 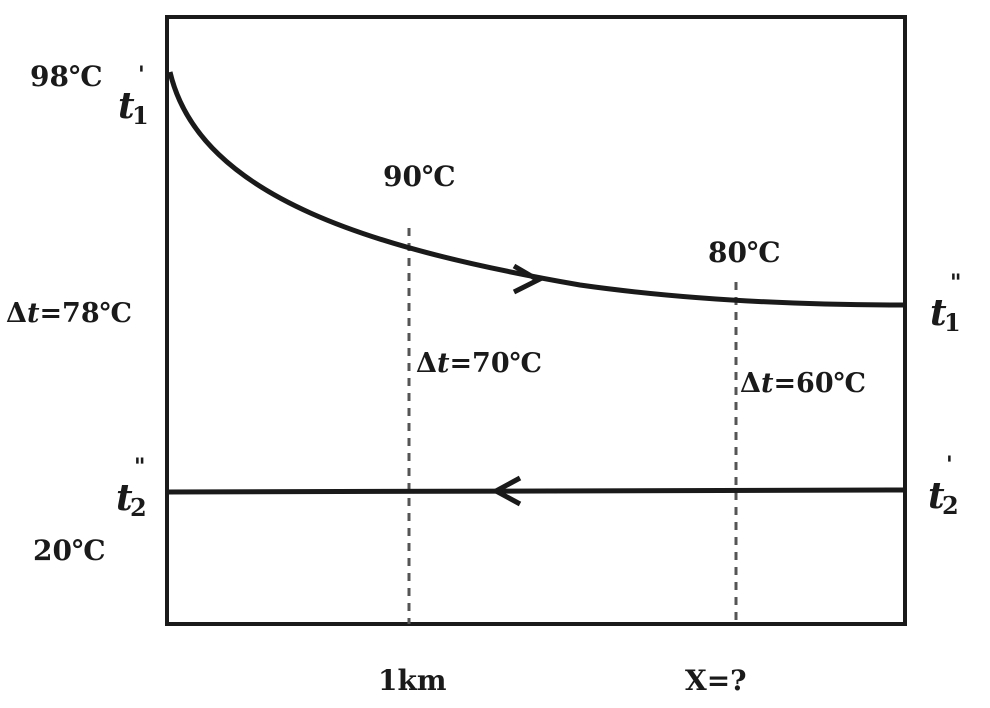 I want to click on temperature-at-1km: 90℃, so click(x=419, y=176).